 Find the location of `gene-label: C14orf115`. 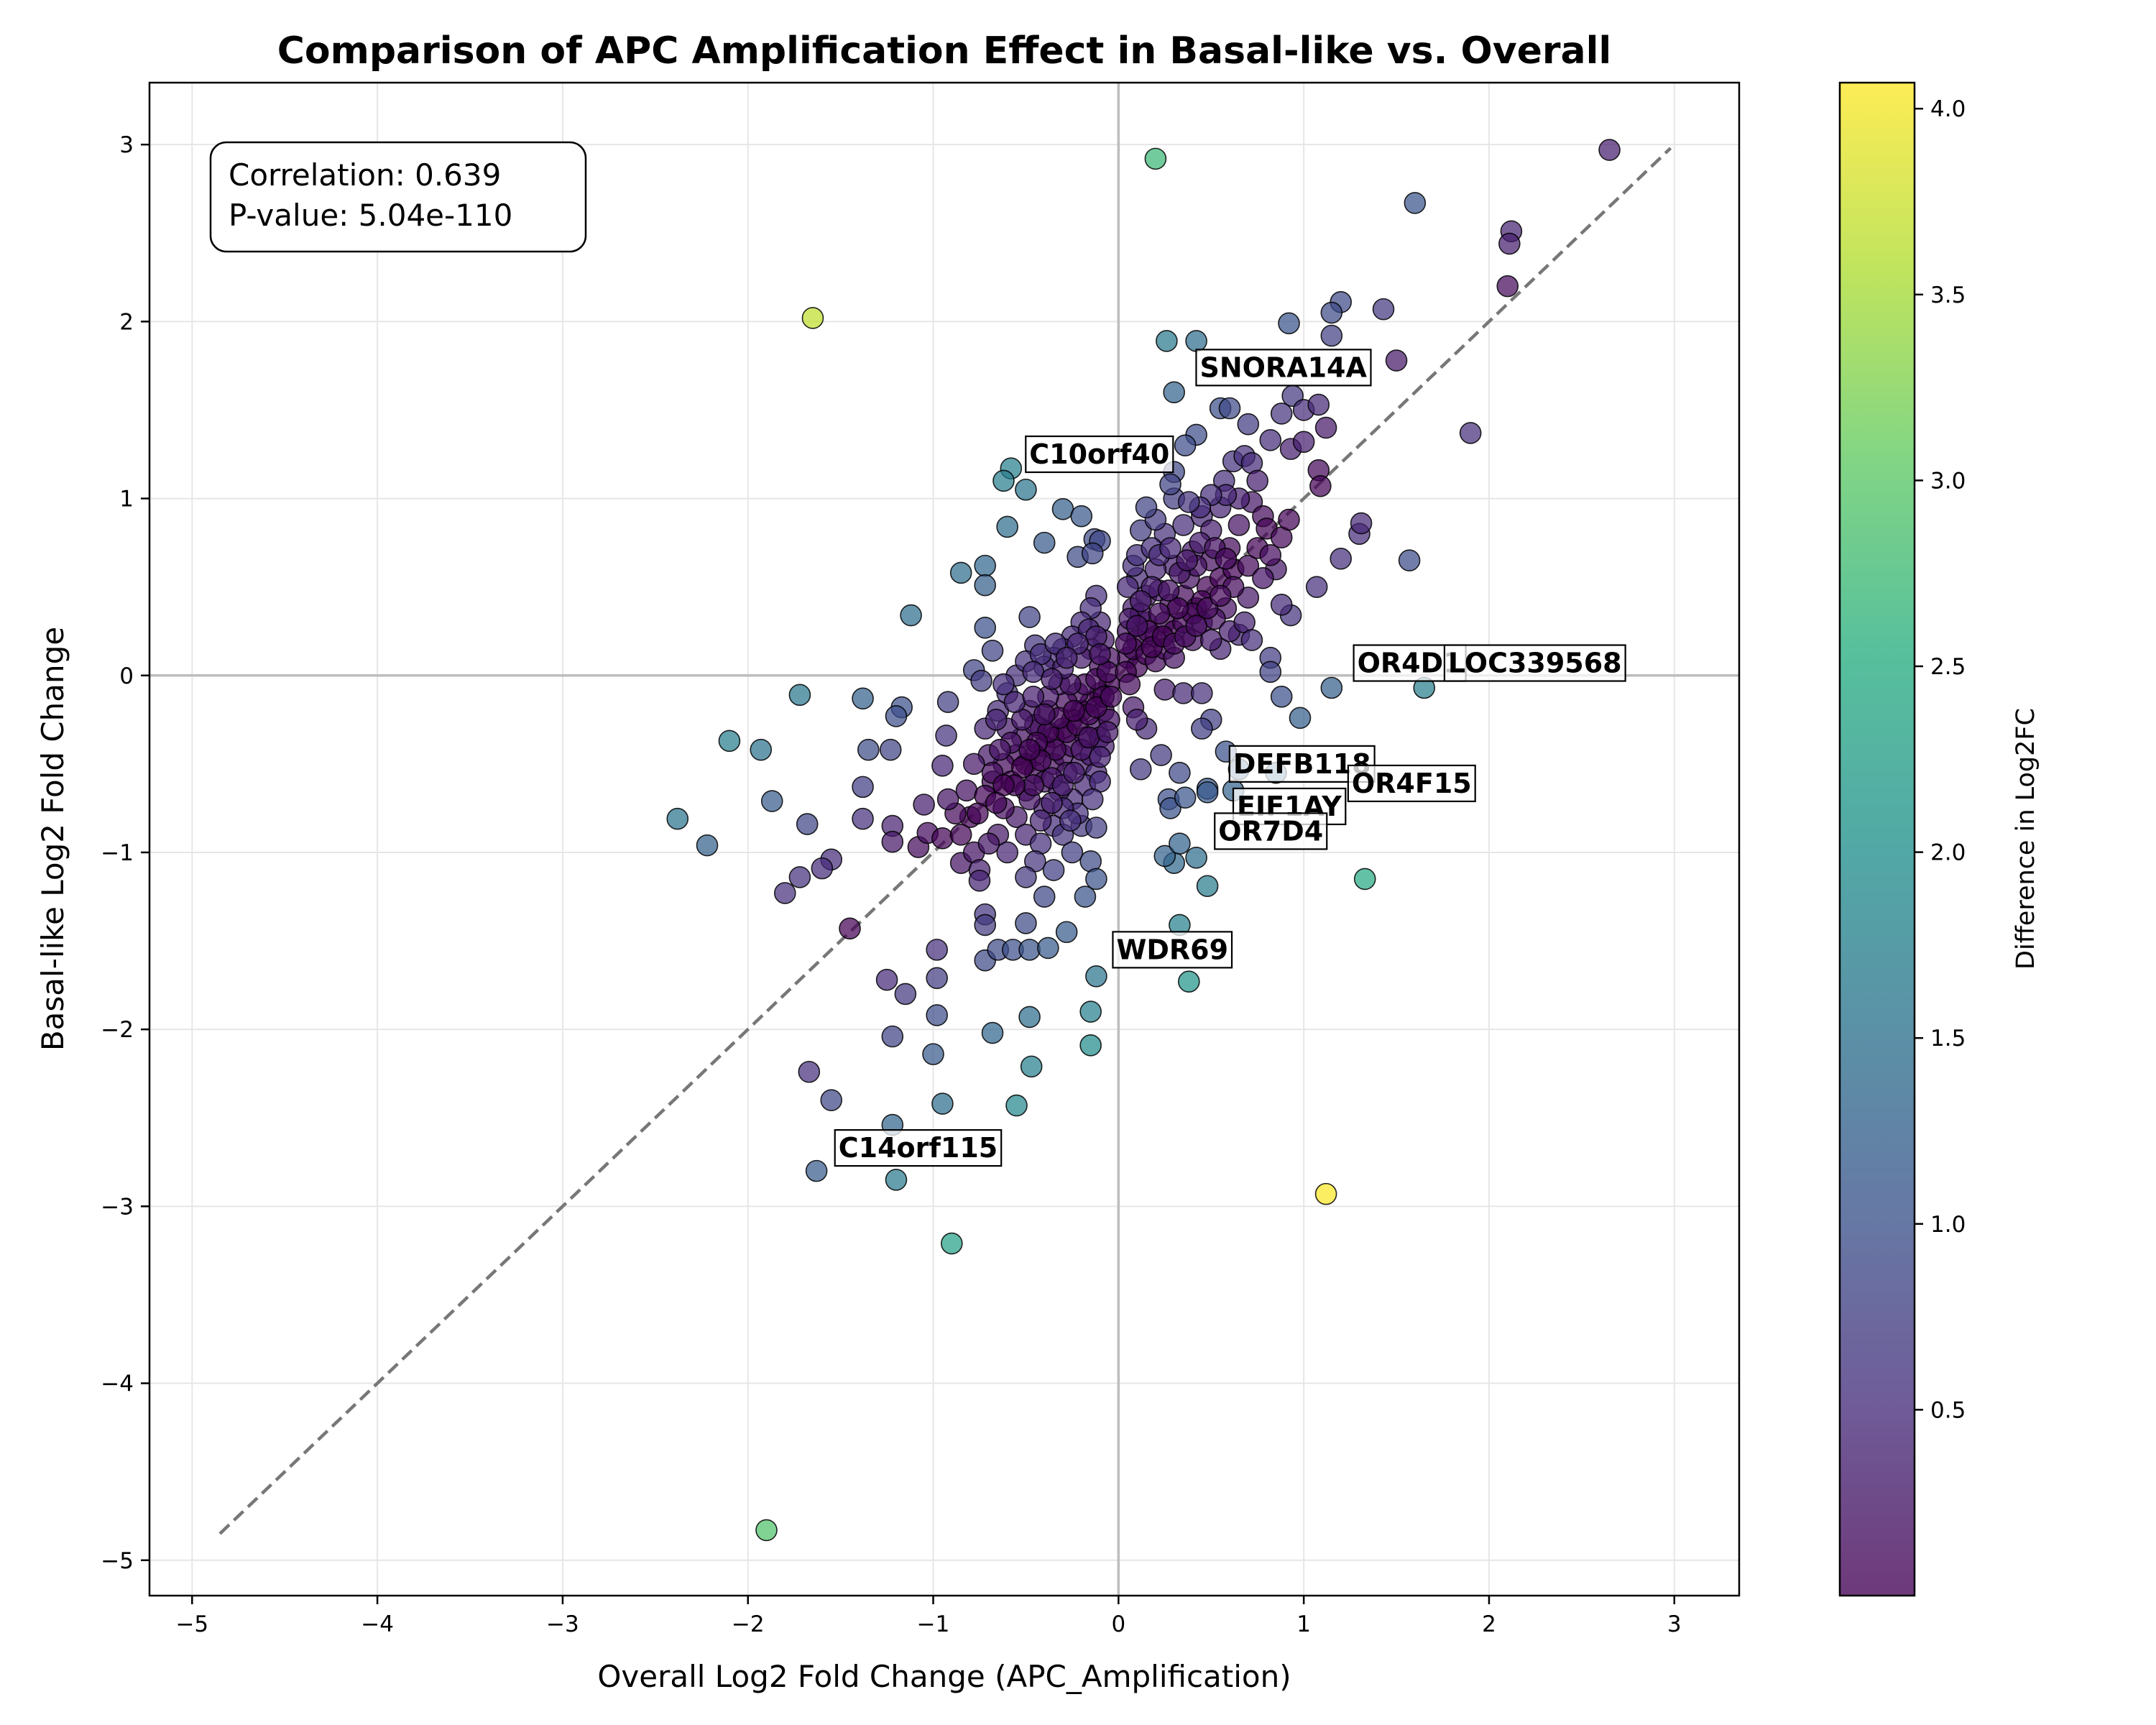

gene-label: C14orf115 is located at coordinates (918, 1148).